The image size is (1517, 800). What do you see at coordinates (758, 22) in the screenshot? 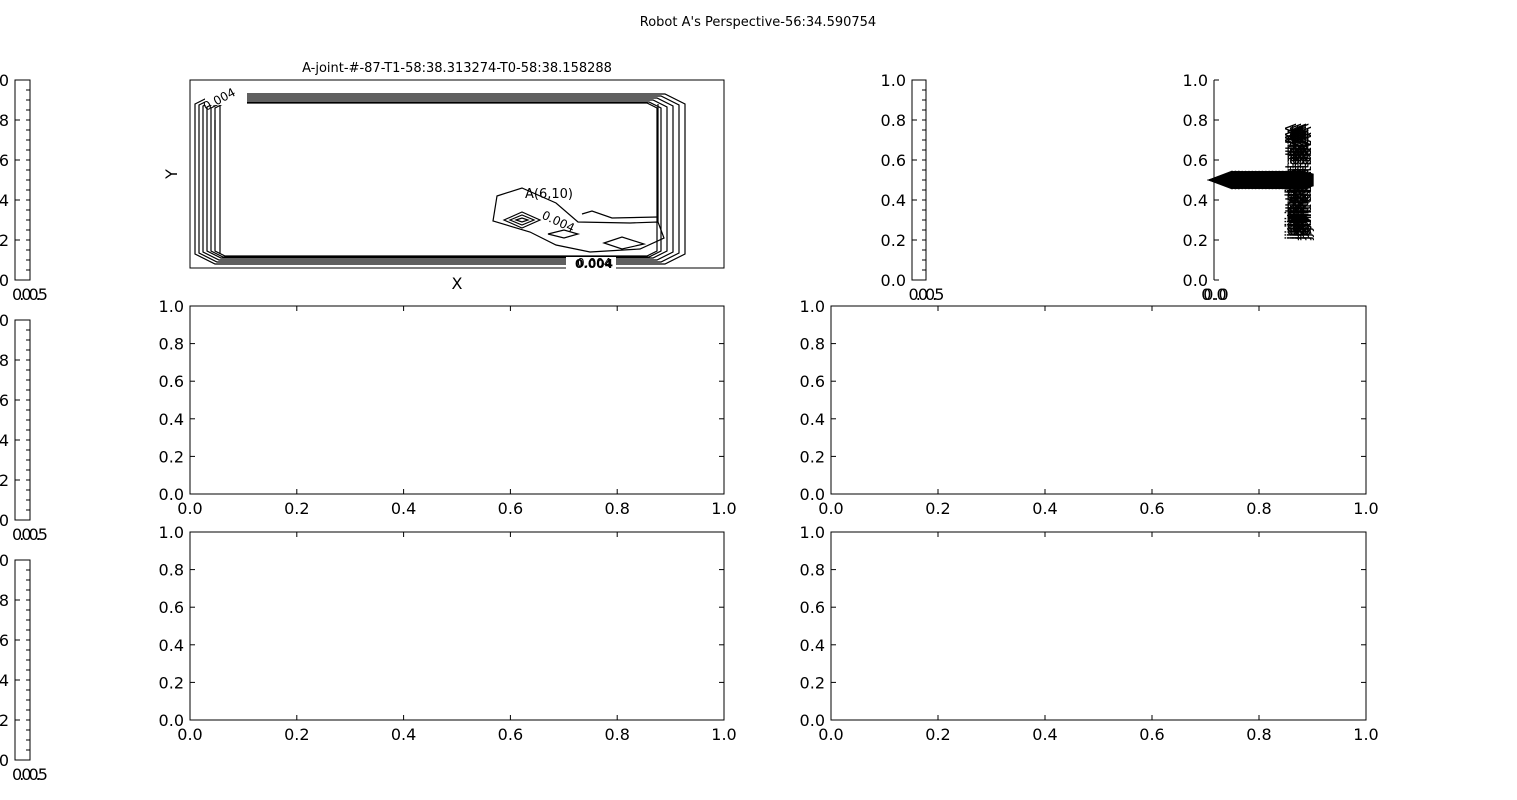
I see `figure-suptitle: Robot A's Perspective-56:34.590754` at bounding box center [758, 22].